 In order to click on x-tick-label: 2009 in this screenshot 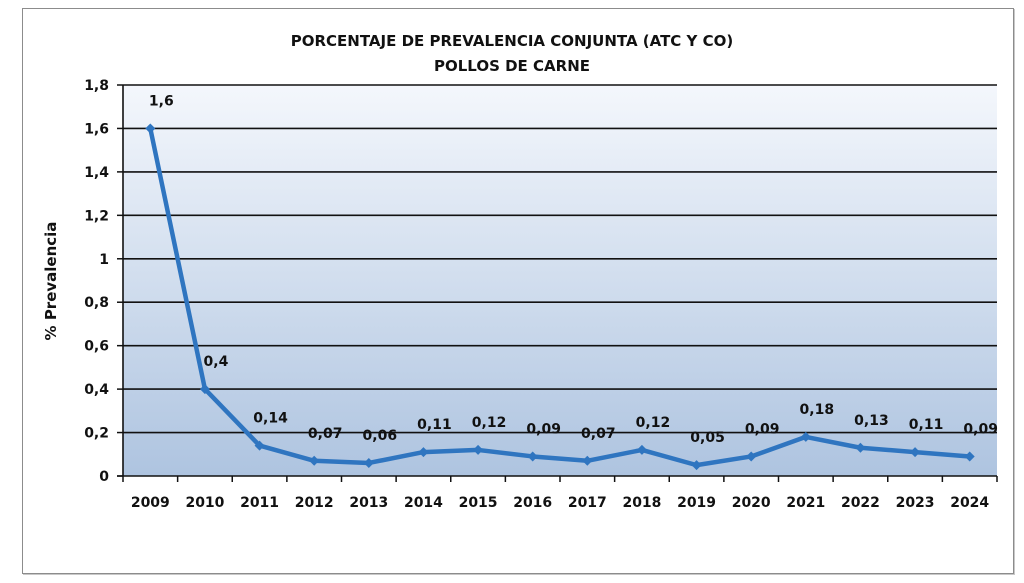, I will do `click(150, 503)`.